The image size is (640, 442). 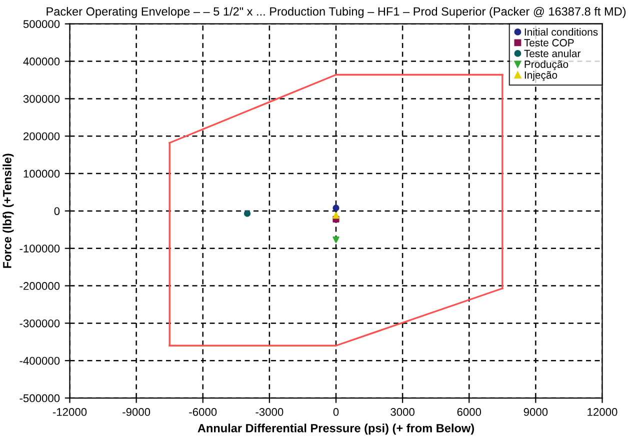 What do you see at coordinates (546, 65) in the screenshot?
I see `legend-label: Produção` at bounding box center [546, 65].